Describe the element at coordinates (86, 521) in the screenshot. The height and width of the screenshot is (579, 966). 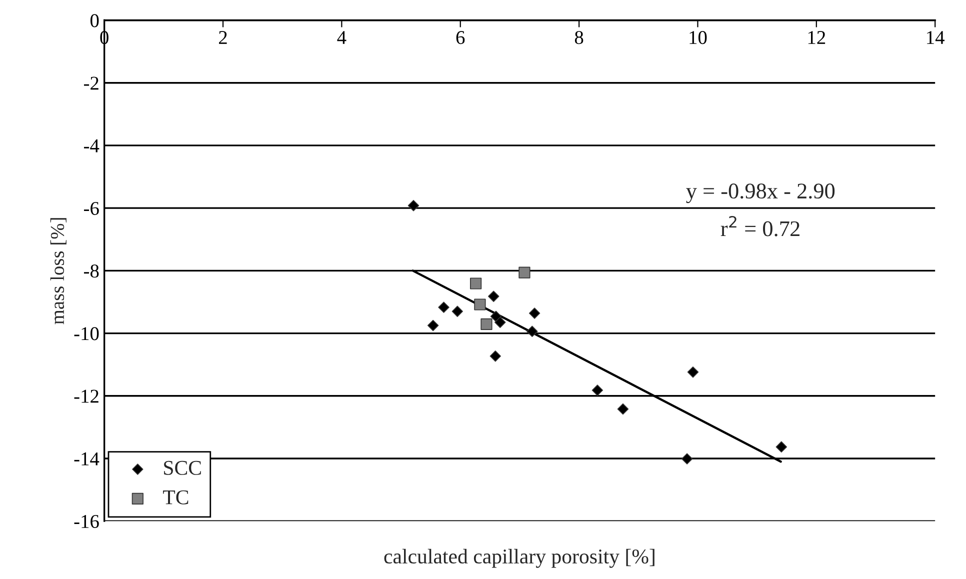
I see `y-tick-label: -16` at that location.